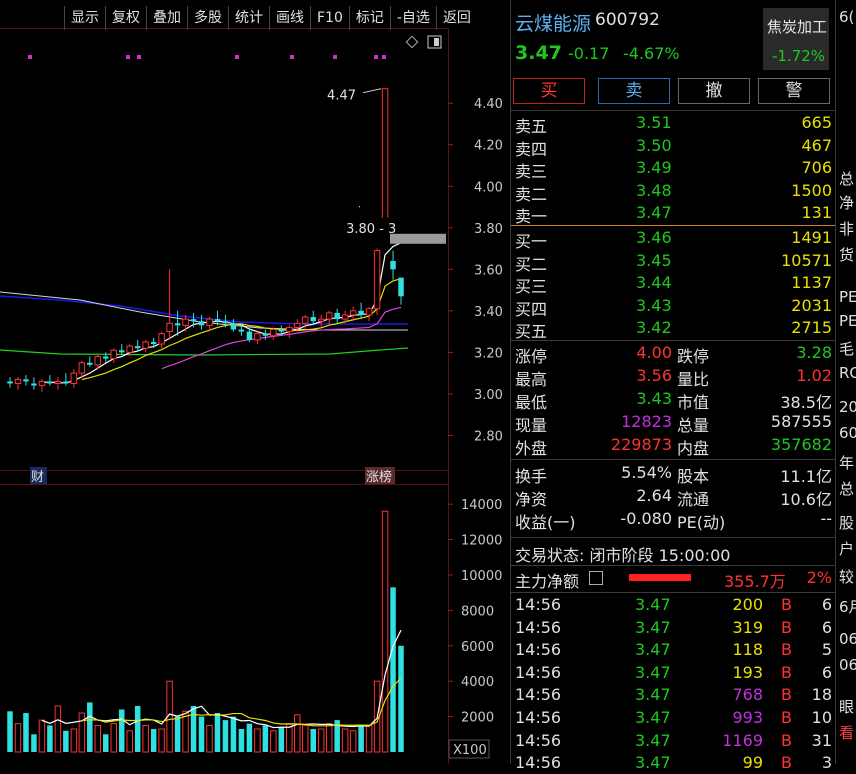 This screenshot has width=856, height=774. Describe the element at coordinates (673, 354) in the screenshot. I see `stat-row-0: 涨停 4.00 跌停 3.28` at that location.